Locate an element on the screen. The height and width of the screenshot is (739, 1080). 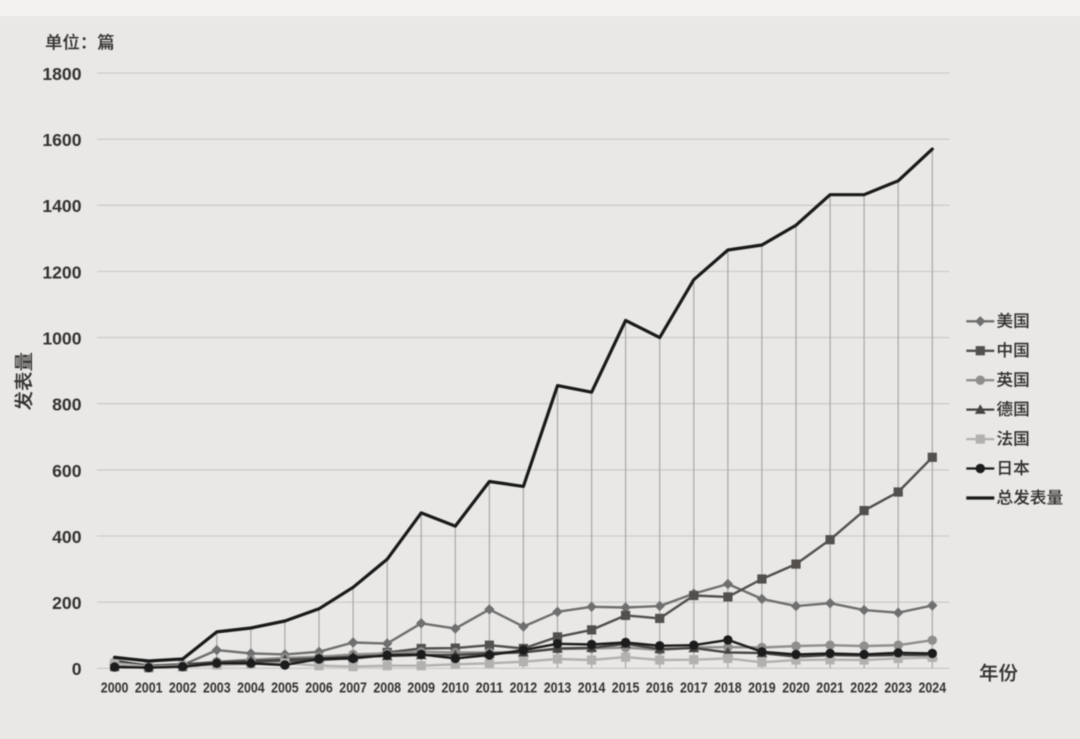
svg-text: 2006 is located at coordinates (319, 688).